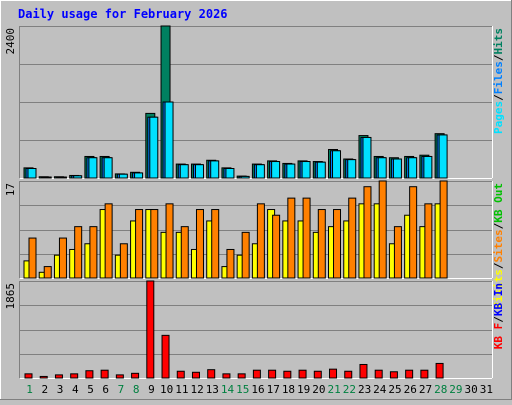 The image size is (512, 405). I want to click on x-tick-label: 10, so click(166, 389).